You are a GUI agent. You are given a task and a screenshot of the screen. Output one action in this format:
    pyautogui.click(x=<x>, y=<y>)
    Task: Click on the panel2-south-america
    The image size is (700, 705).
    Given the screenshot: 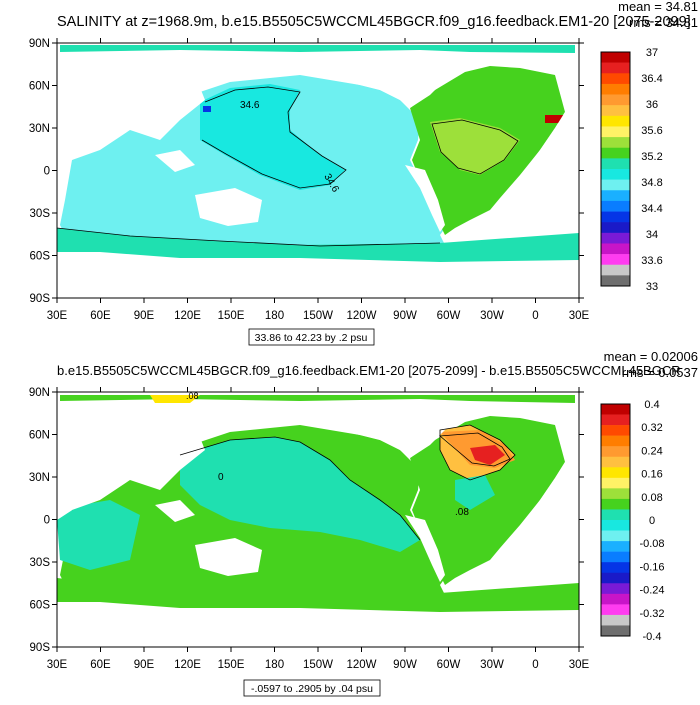 What is the action you would take?
    pyautogui.click(x=425, y=548)
    